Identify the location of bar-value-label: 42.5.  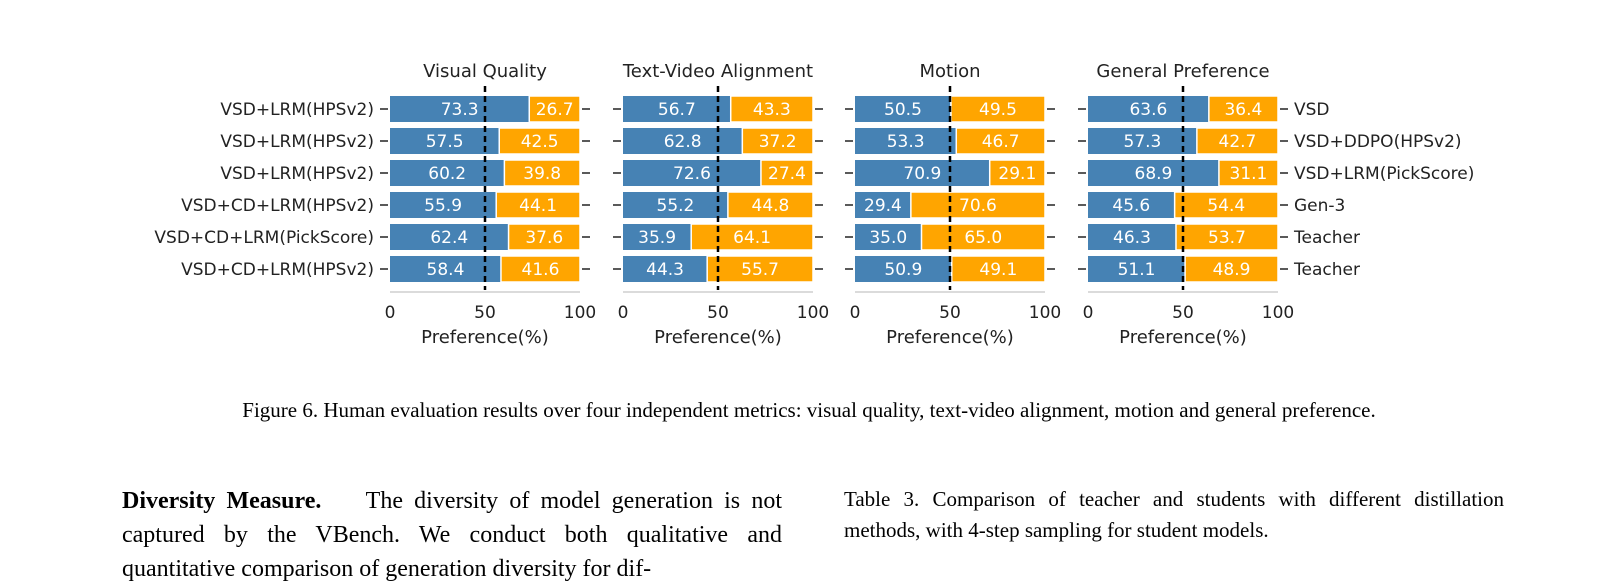
(540, 142).